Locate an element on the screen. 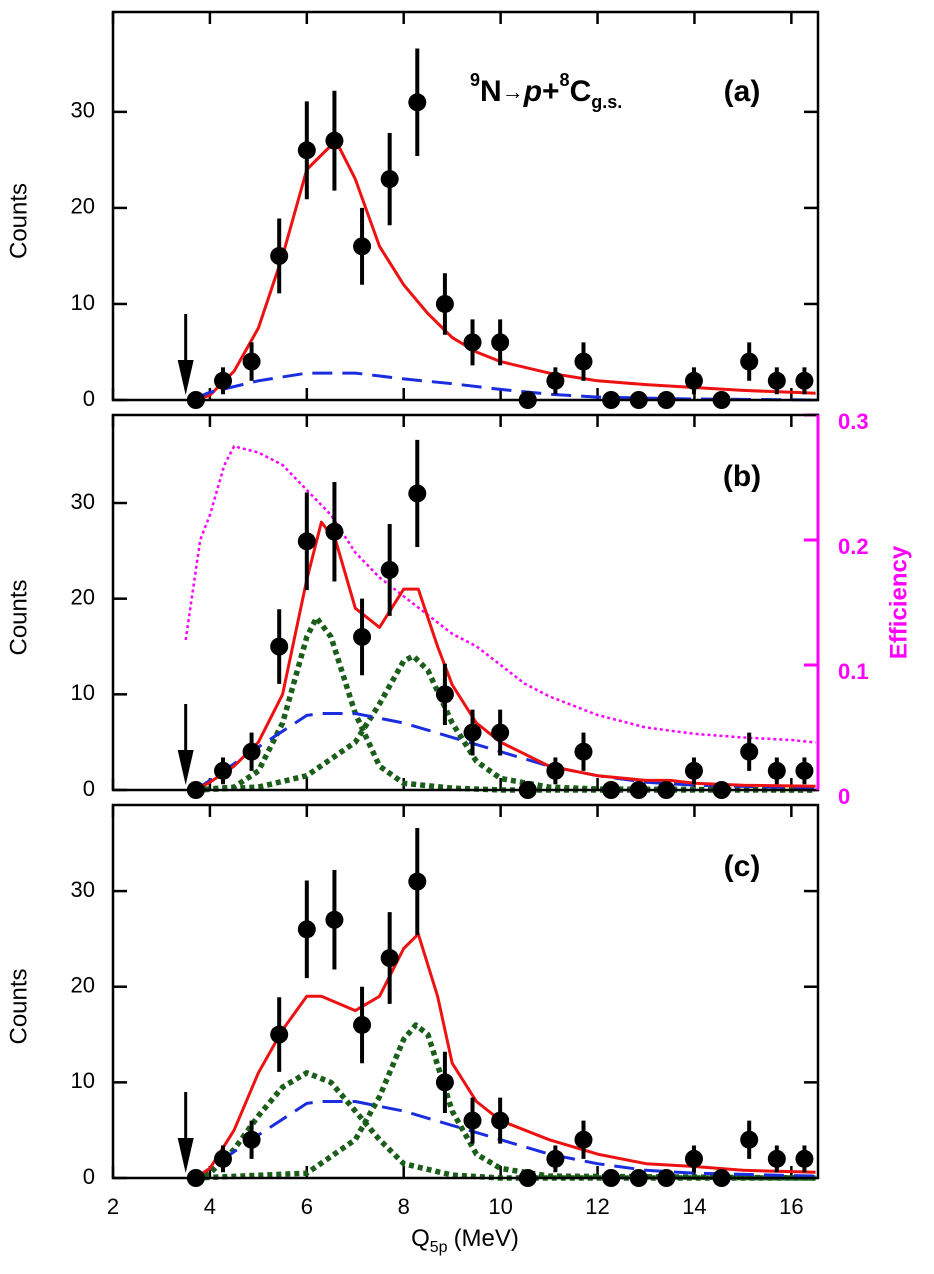 The height and width of the screenshot is (1274, 934). reaction-part: → is located at coordinates (513, 91).